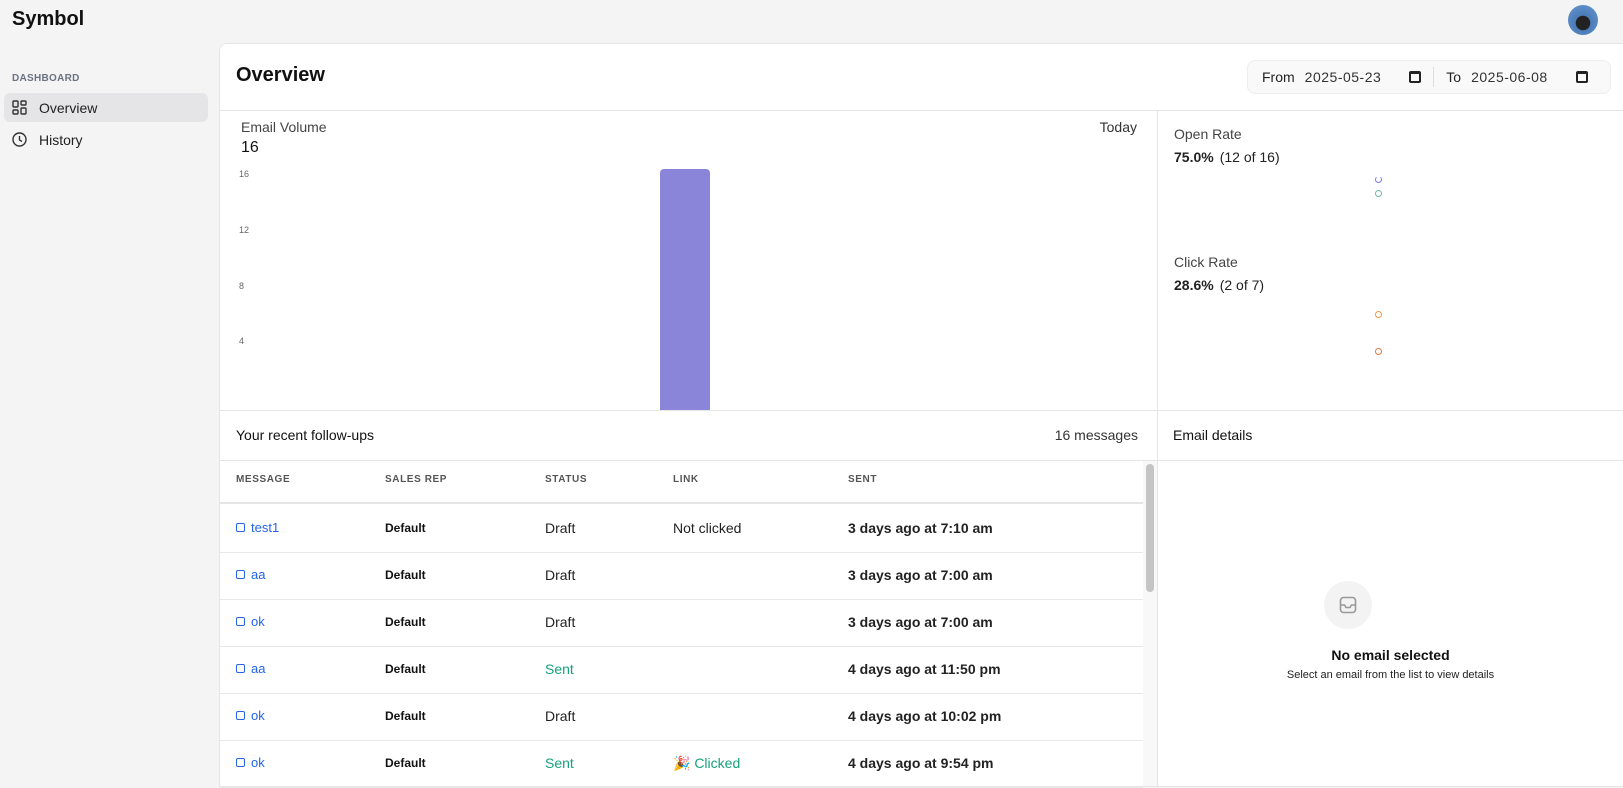 Image resolution: width=1623 pixels, height=788 pixels. Describe the element at coordinates (244, 174) in the screenshot. I see `y-tick-label: 16` at that location.